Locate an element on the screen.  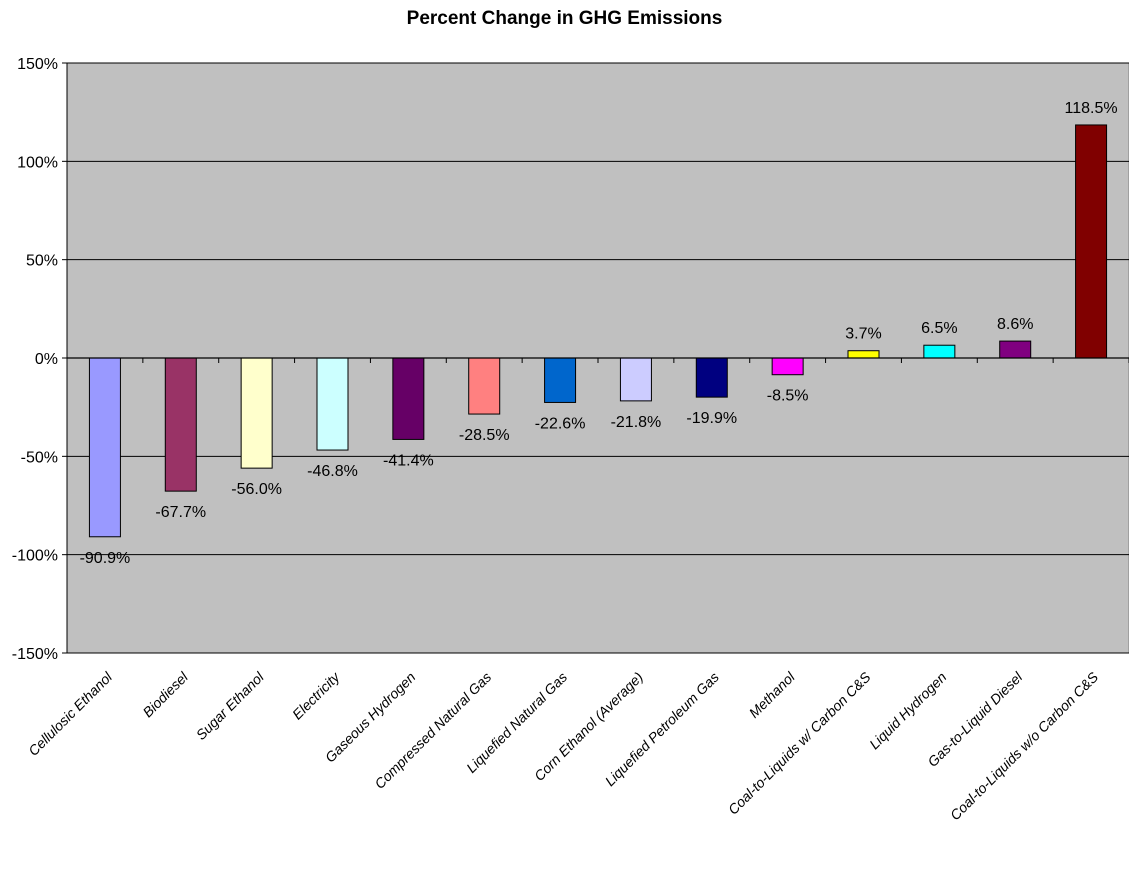
data-label: -21.8% is located at coordinates (636, 422).